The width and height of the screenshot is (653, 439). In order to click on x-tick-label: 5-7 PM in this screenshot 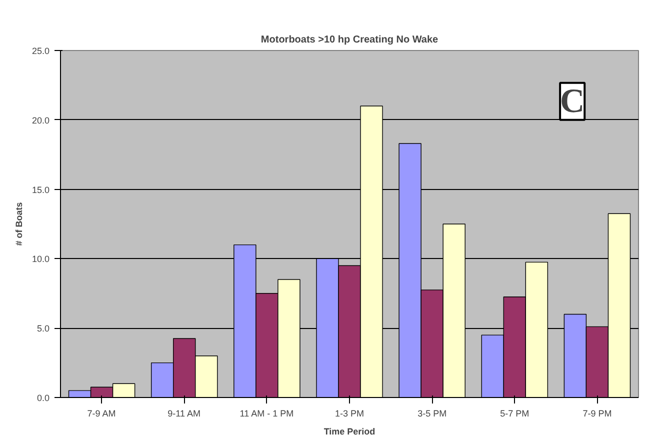, I will do `click(515, 413)`.